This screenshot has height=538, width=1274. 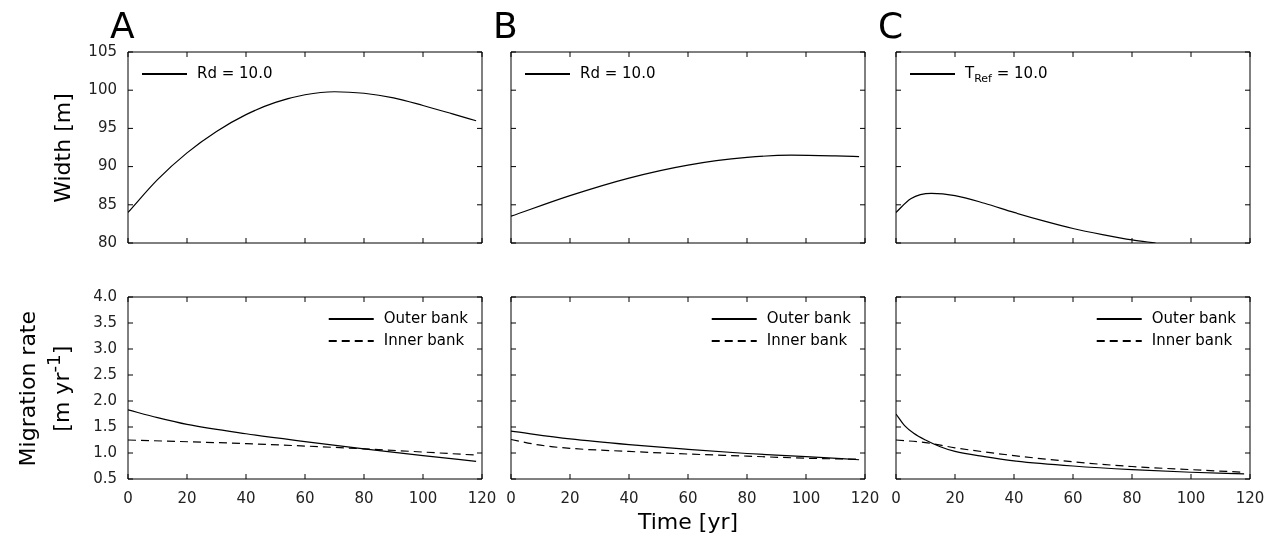 What do you see at coordinates (105, 425) in the screenshot?
I see `y-tick-label: 1.5` at bounding box center [105, 425].